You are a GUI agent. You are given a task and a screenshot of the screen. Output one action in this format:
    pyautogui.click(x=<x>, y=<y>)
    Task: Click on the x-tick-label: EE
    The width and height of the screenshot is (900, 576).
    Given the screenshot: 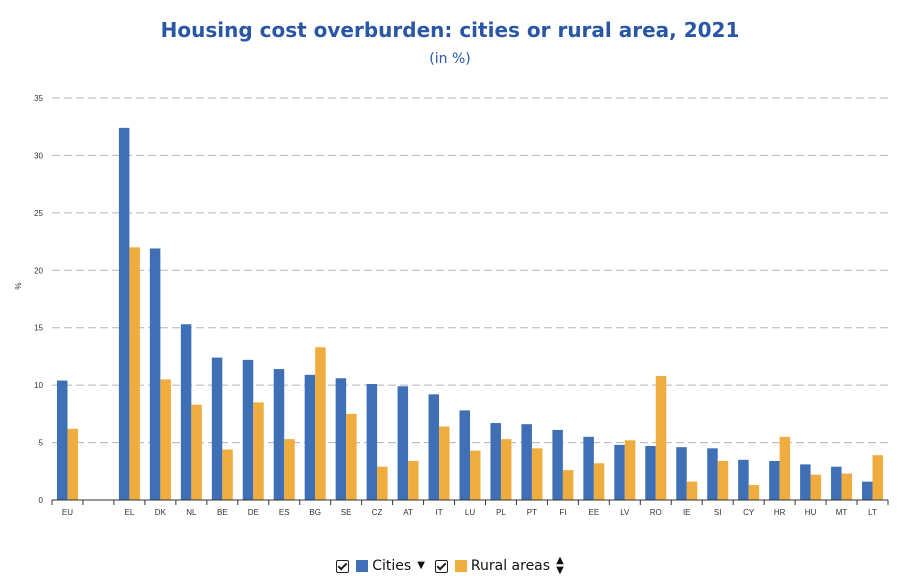 What is the action you would take?
    pyautogui.click(x=594, y=512)
    